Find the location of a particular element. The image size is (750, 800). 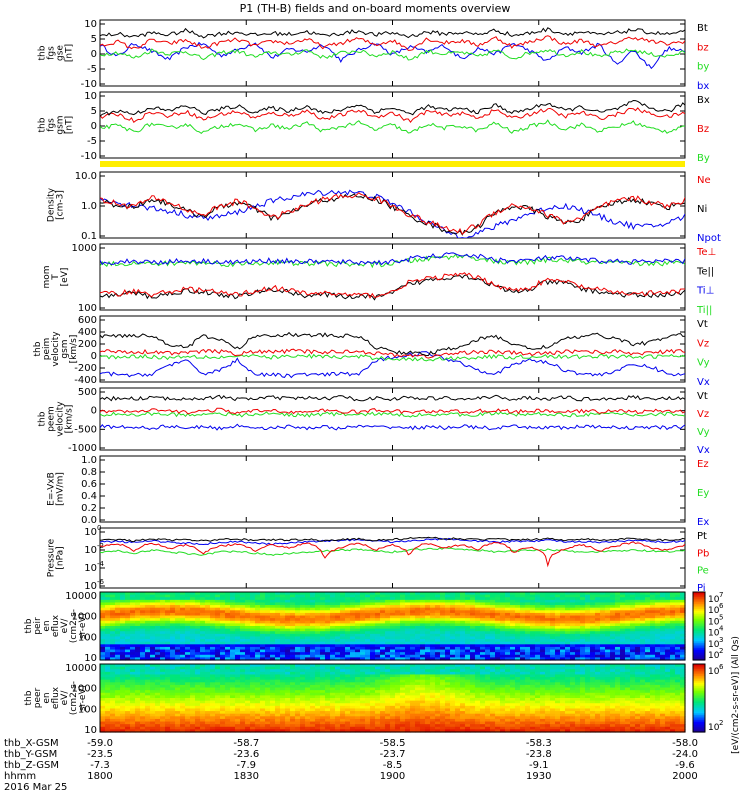

x-axis-row-value: -7.9 is located at coordinates (246, 765).